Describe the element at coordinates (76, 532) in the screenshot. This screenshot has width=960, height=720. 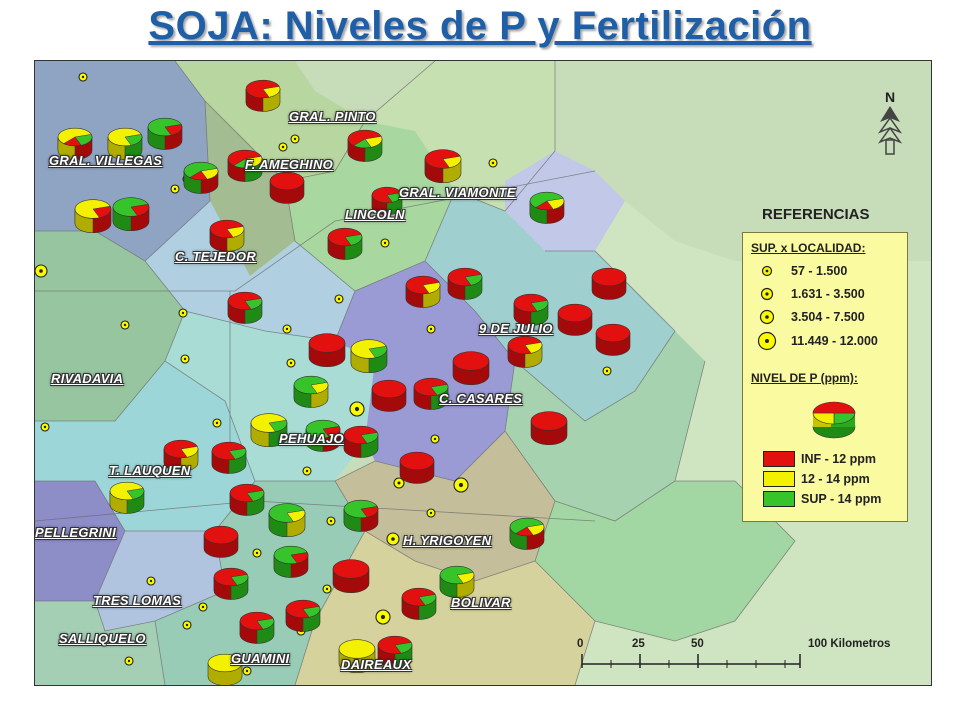
I see `label-pellegrini: PELLEGRINI` at that location.